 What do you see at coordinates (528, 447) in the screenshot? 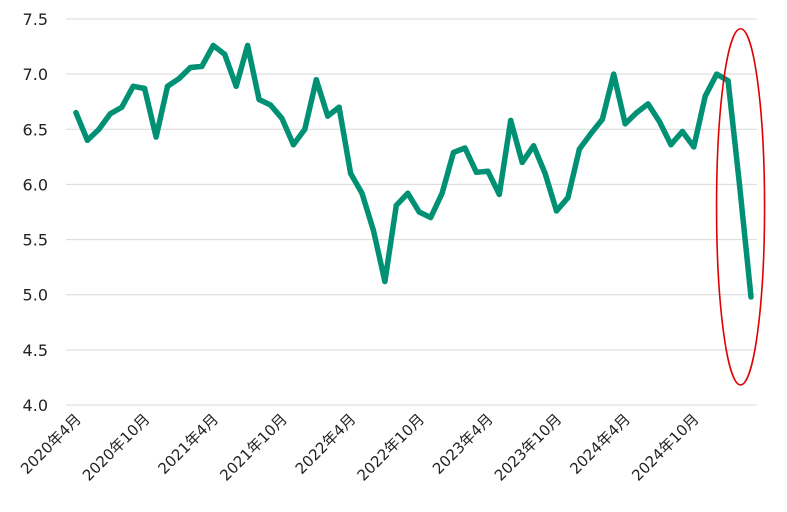
I see `x-tick-label: 2023年10月` at bounding box center [528, 447].